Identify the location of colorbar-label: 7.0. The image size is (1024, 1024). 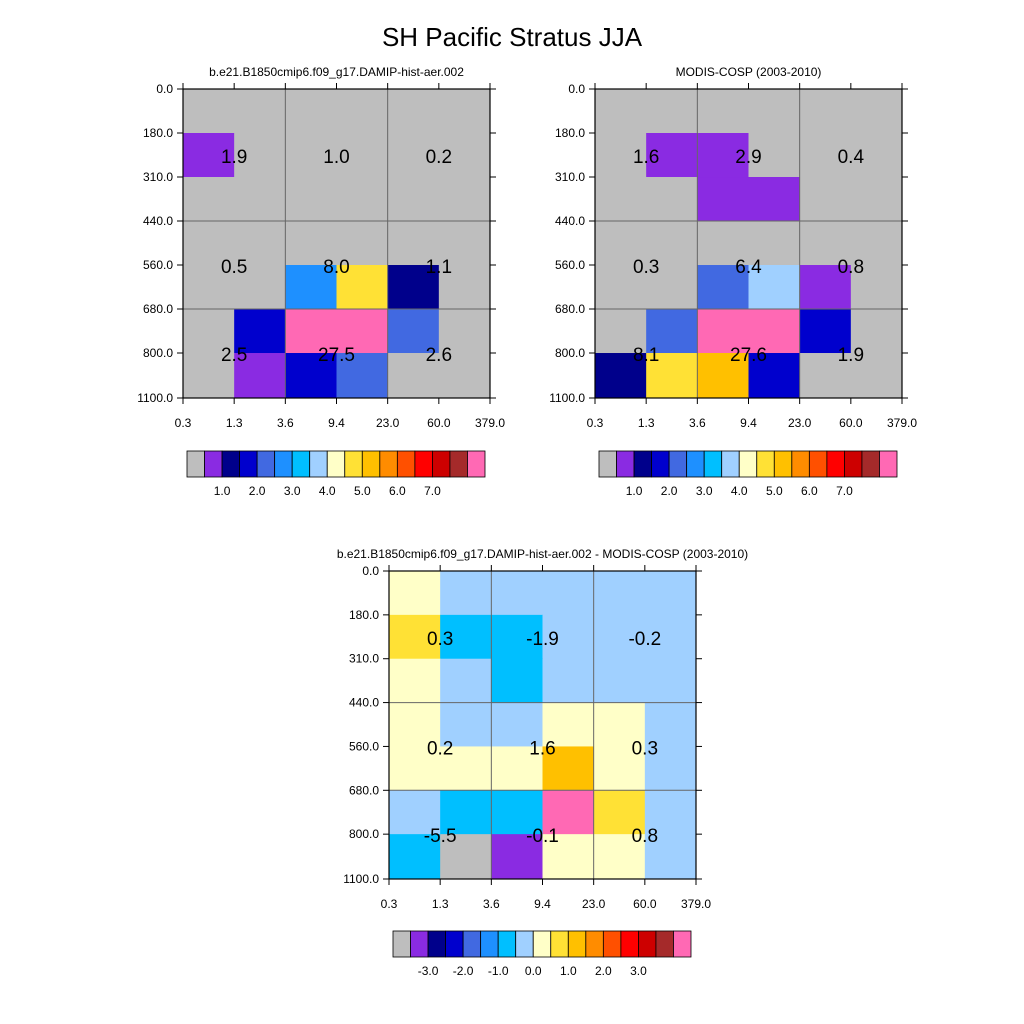
(844, 491).